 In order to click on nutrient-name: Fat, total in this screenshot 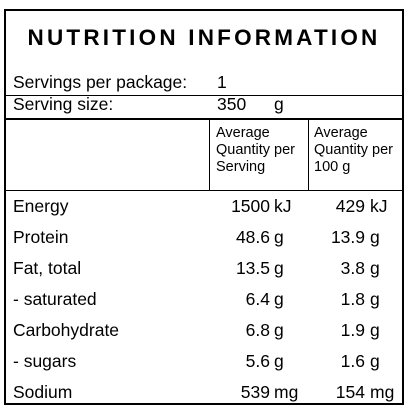, I will do `click(47, 268)`.